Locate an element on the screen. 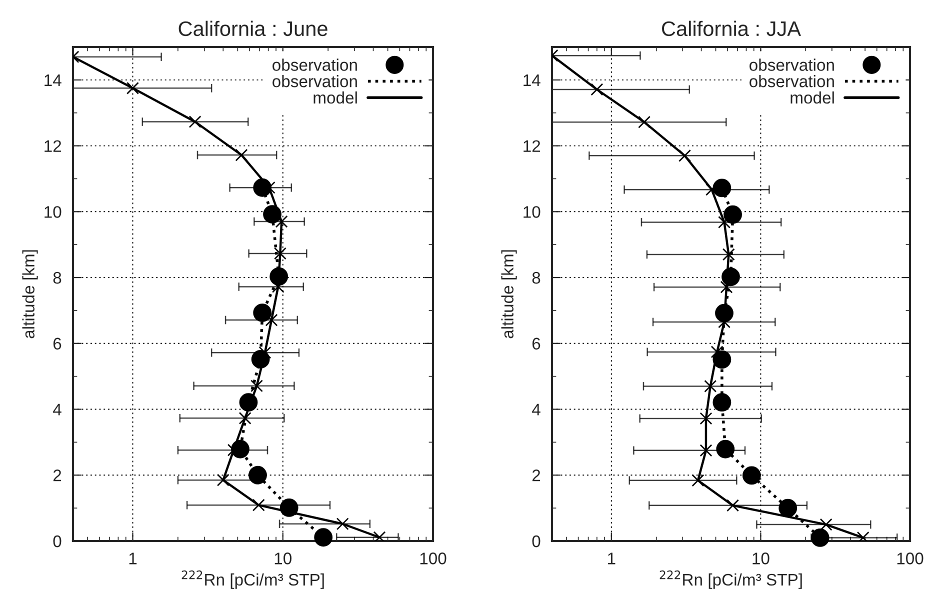  chart-title: California : JJA is located at coordinates (732, 28).